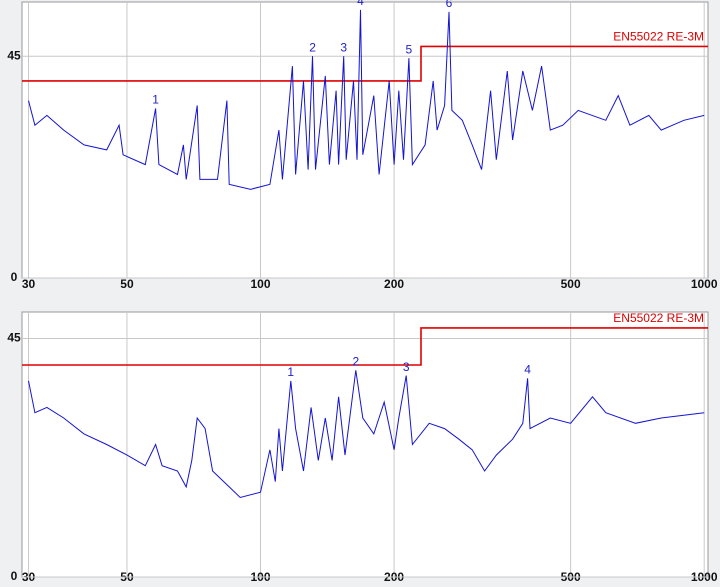 This screenshot has width=720, height=587. Describe the element at coordinates (449, 5) in the screenshot. I see `marker-label: 6` at that location.